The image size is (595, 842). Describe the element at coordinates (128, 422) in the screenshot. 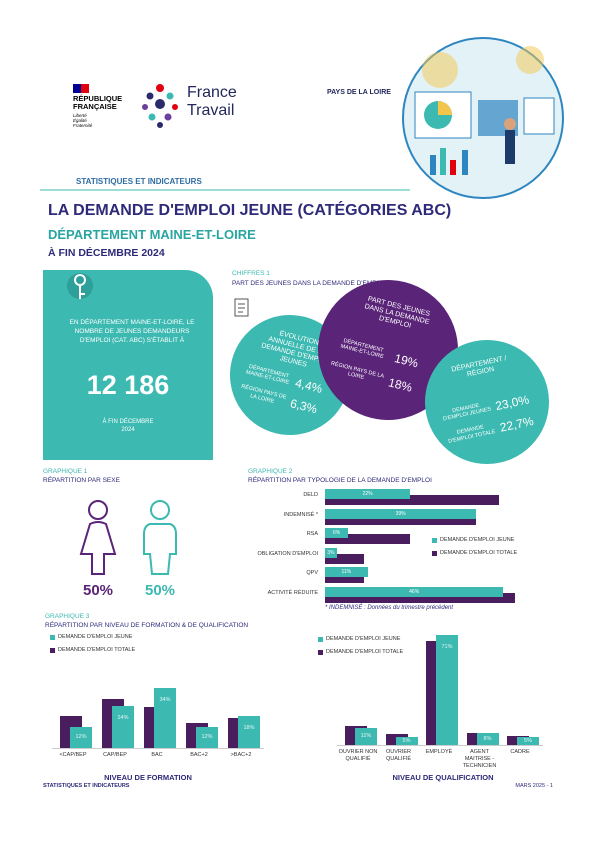

I see `key-date-line: À FIN DÉCEMBRE` at that location.